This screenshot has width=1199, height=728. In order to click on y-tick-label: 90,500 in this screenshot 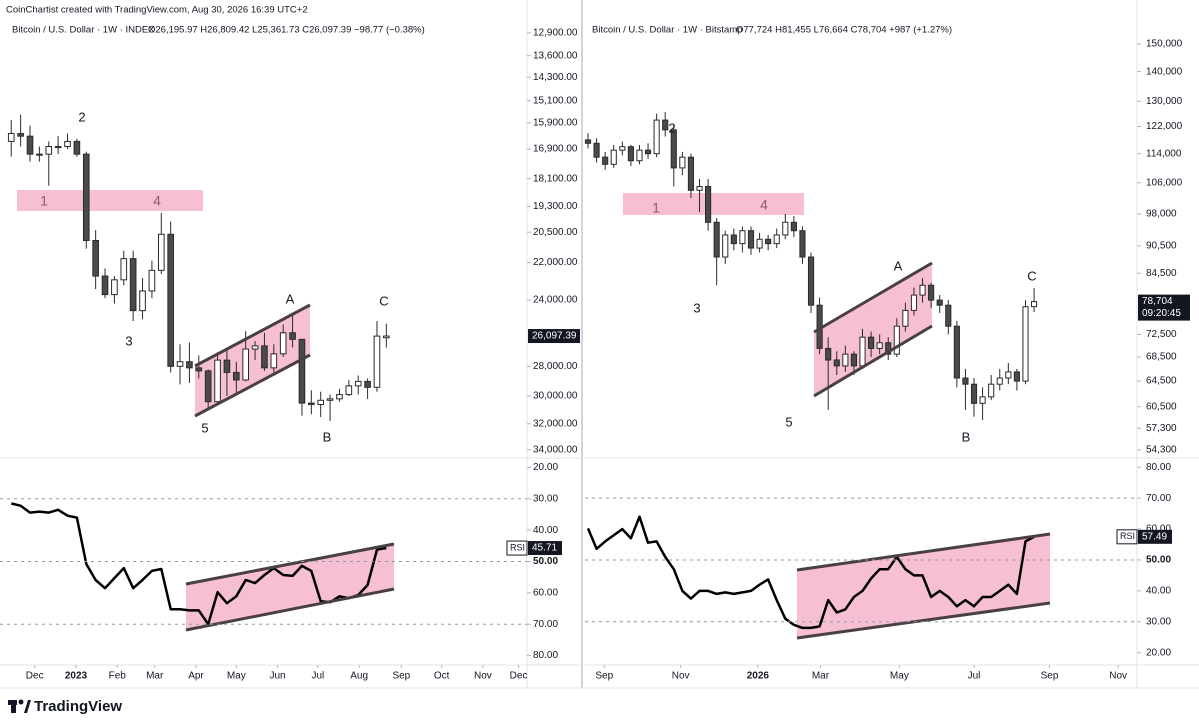, I will do `click(1161, 245)`.